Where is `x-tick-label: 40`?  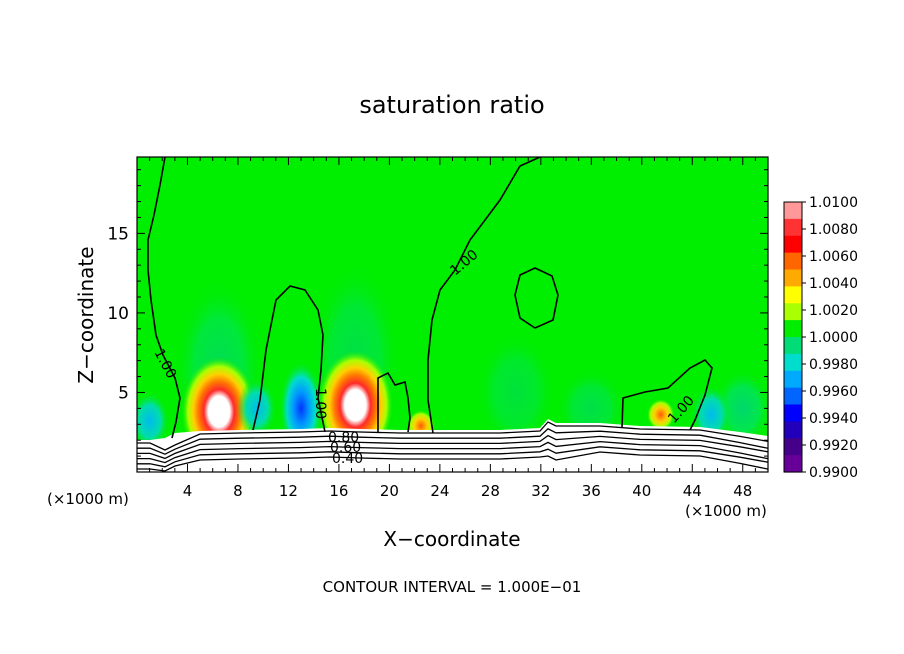
x-tick-label: 40 is located at coordinates (641, 491).